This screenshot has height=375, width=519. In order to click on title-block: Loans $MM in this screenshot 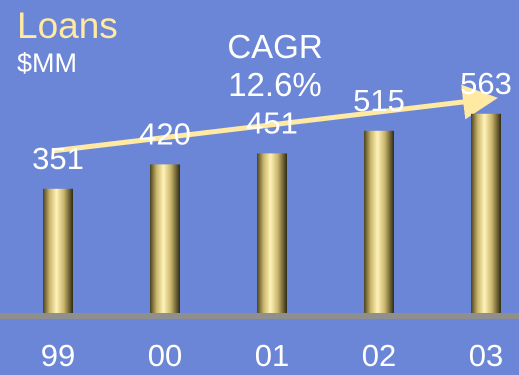, I will do `click(67, 42)`.